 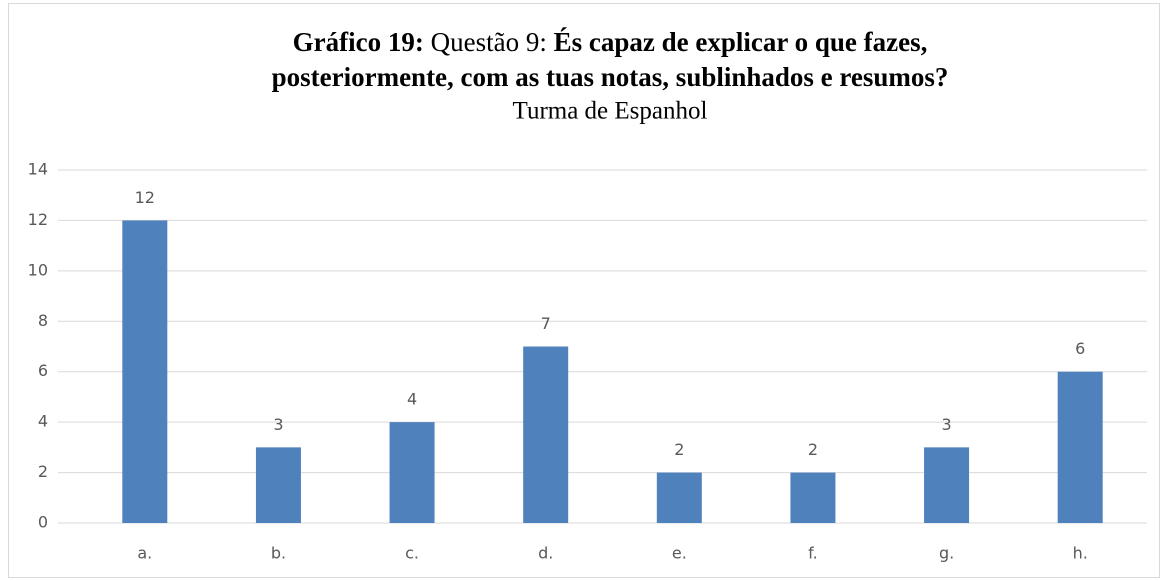 I want to click on data-label: 6, so click(x=1080, y=348).